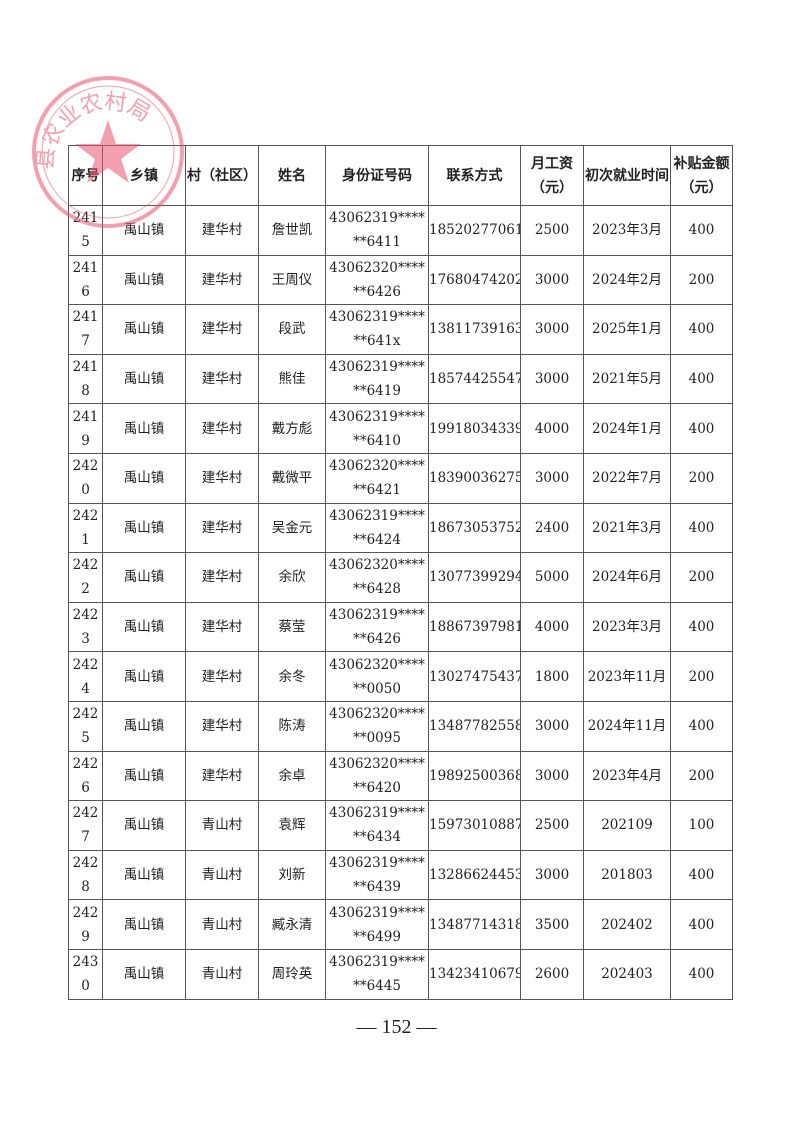  Describe the element at coordinates (474, 577) in the screenshot. I see `table-cell: 13077399294` at that location.